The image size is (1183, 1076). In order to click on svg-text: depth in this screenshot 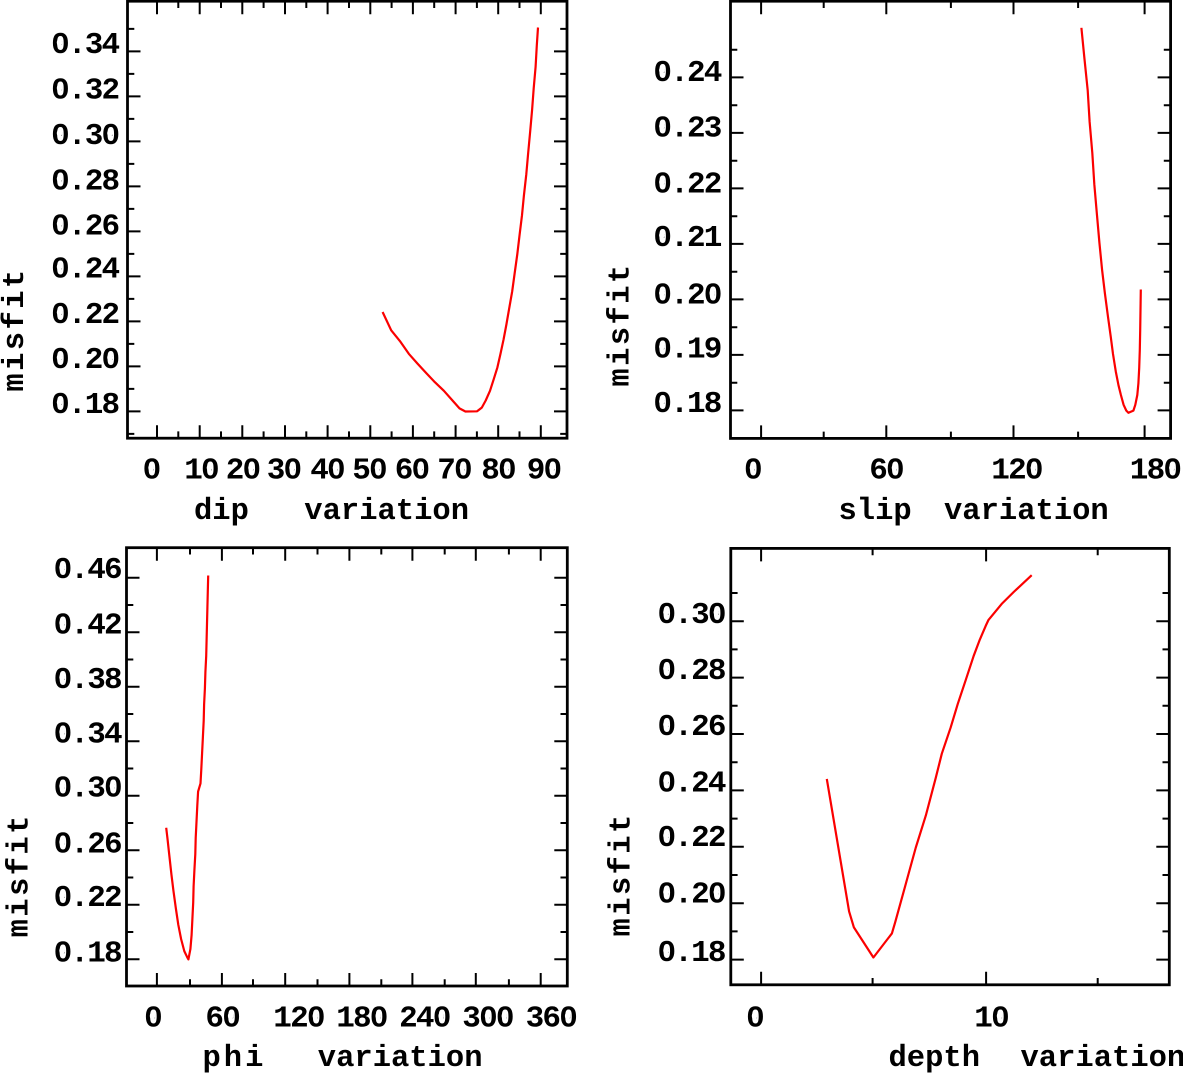, I will do `click(935, 1059)`.